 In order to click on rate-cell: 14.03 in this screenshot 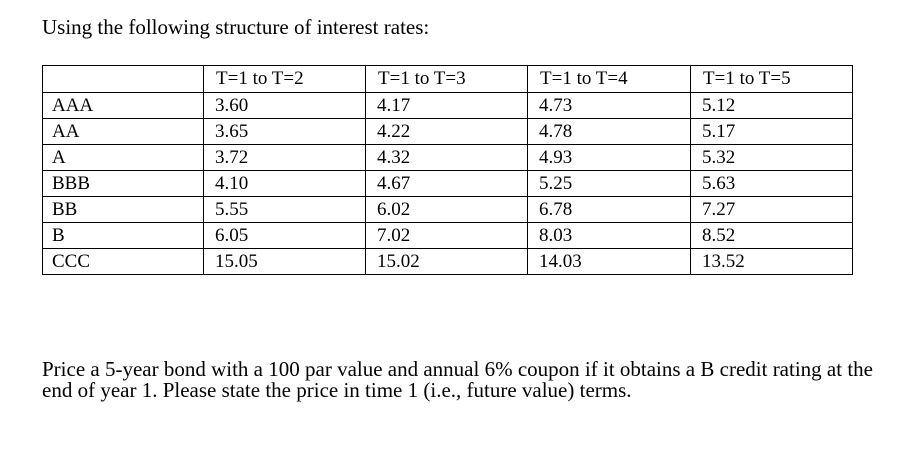, I will do `click(609, 261)`.